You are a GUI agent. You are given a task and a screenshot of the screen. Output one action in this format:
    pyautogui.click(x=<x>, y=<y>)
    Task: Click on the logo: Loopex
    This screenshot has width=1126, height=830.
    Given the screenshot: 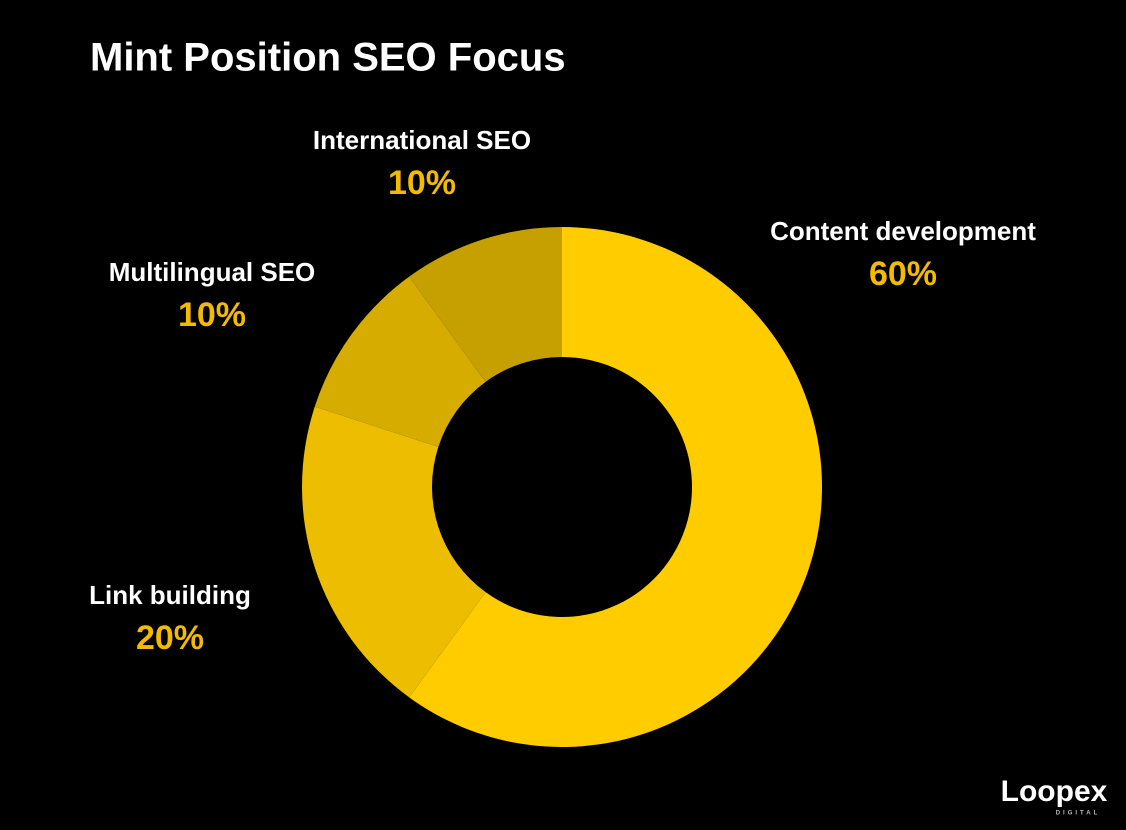 What is the action you would take?
    pyautogui.click(x=1054, y=791)
    